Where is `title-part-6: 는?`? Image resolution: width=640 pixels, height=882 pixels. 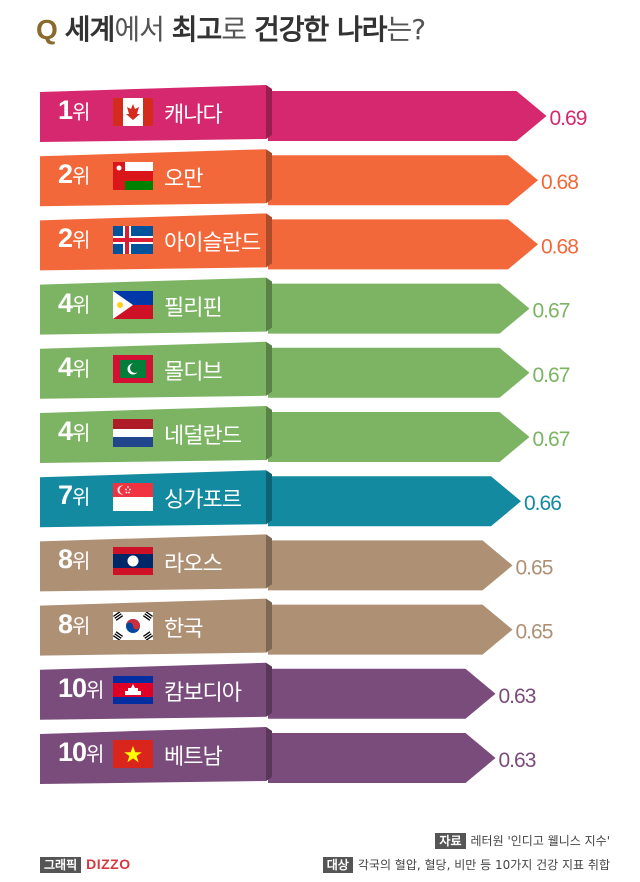
title-part-6: 는? is located at coordinates (406, 29).